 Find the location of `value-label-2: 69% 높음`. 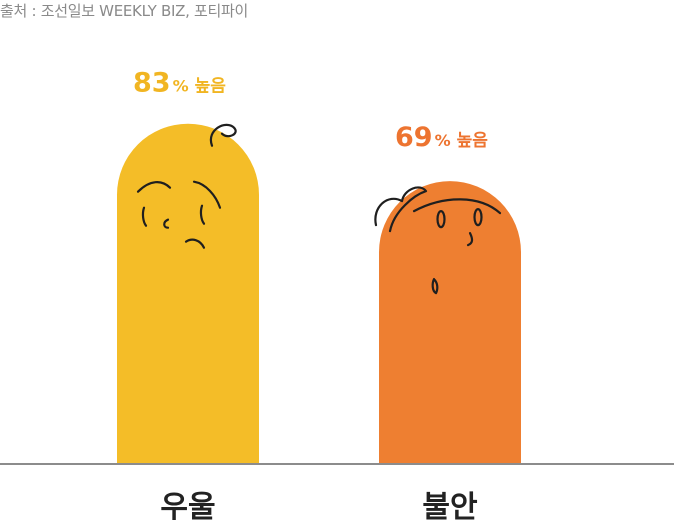

value-label-2: 69% 높음 is located at coordinates (441, 137).